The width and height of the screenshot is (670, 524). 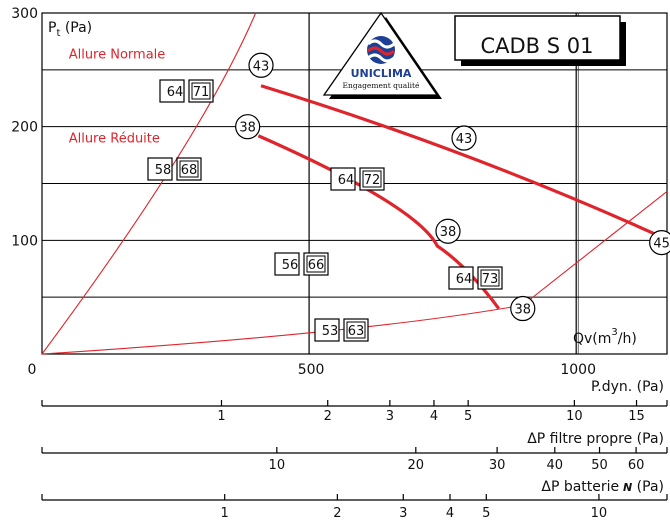 I want to click on scale-tick-label: 50, so click(x=599, y=465).